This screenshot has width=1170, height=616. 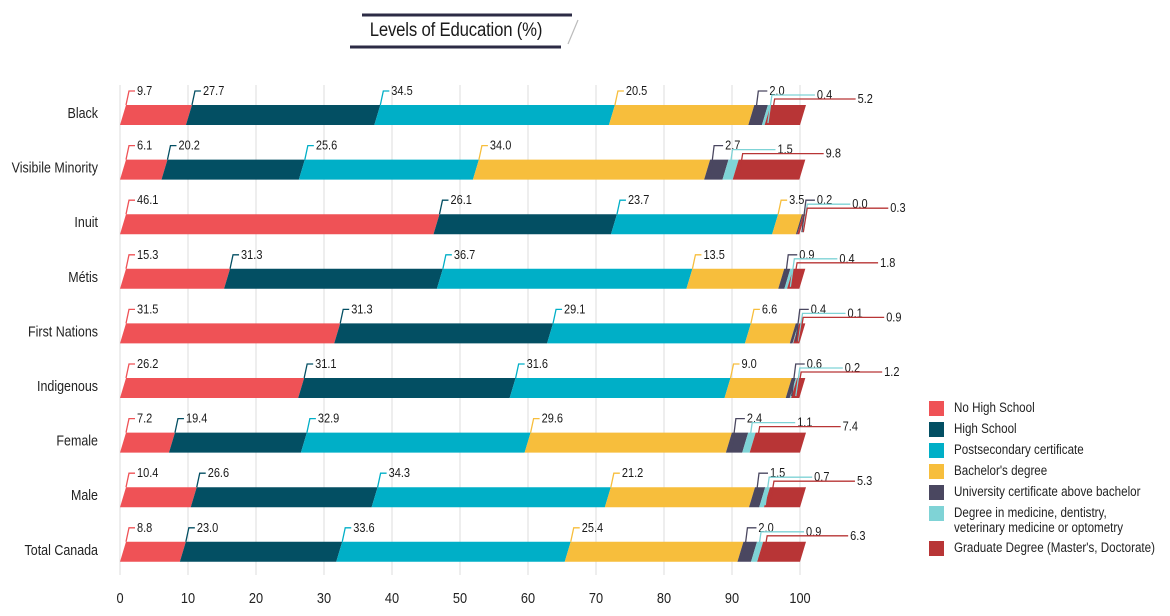 I want to click on data-label: 31.6, so click(x=538, y=364).